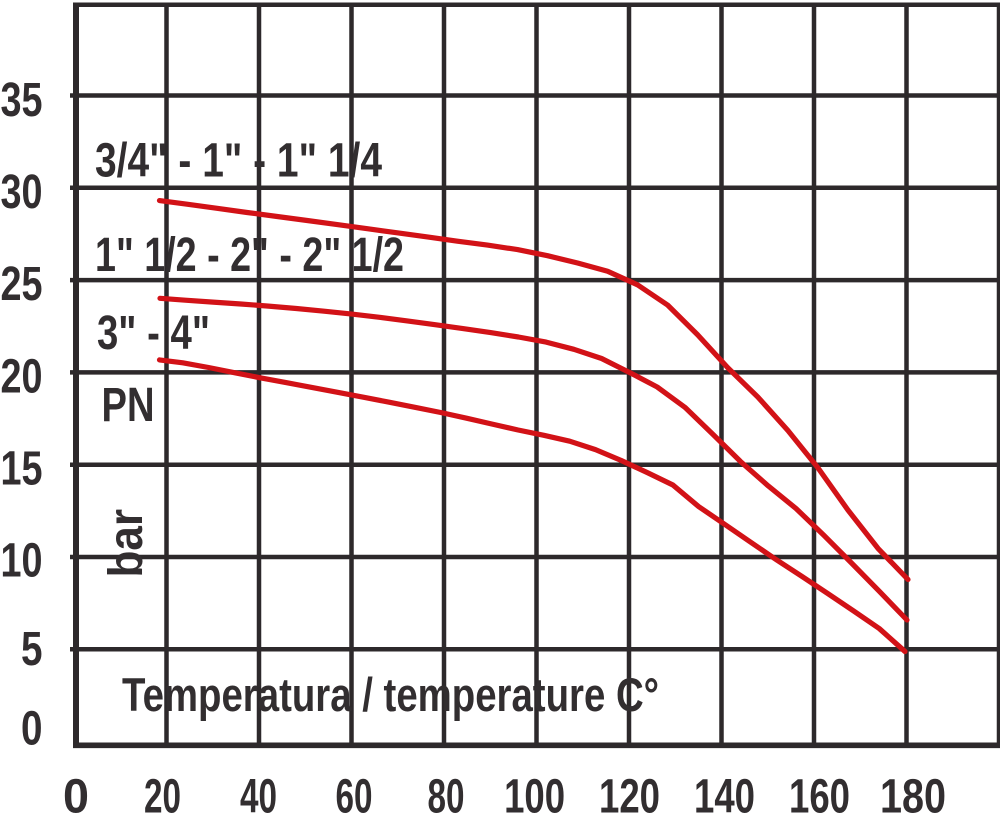 The height and width of the screenshot is (813, 1000). I want to click on svg-text: 160, so click(819, 792).